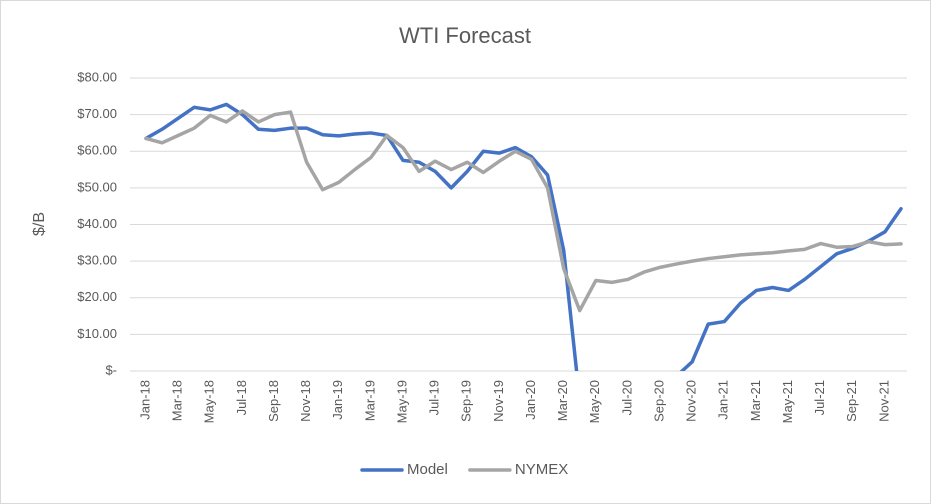  What do you see at coordinates (434, 397) in the screenshot?
I see `x-tick-label: Jul-19` at bounding box center [434, 397].